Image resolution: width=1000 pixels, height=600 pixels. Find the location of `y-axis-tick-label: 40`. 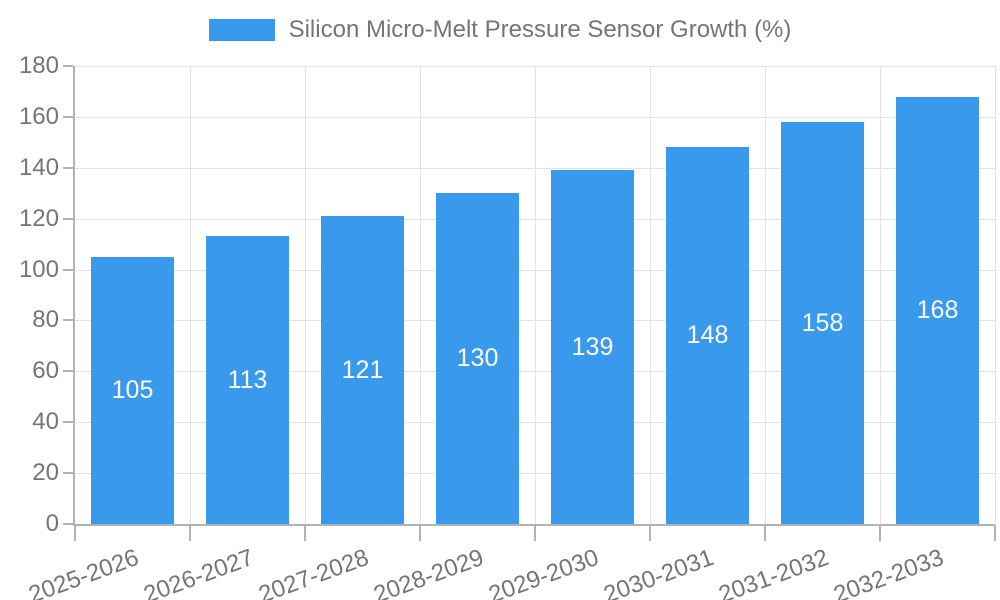

y-axis-tick-label: 40 is located at coordinates (45, 422).